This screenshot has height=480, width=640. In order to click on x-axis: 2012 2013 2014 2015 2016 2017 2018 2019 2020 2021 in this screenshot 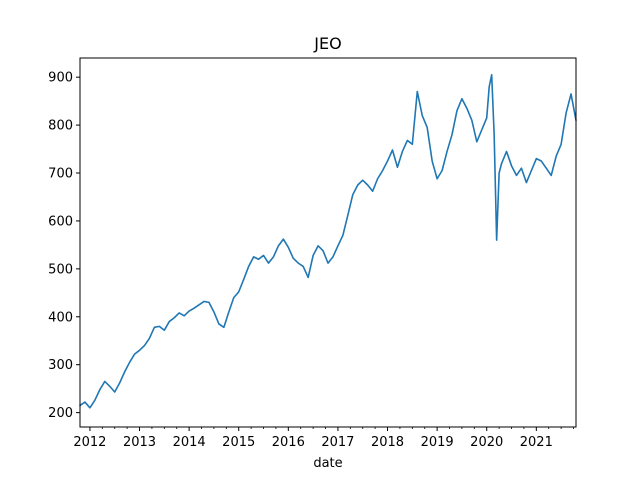, I will do `click(323, 438)`.